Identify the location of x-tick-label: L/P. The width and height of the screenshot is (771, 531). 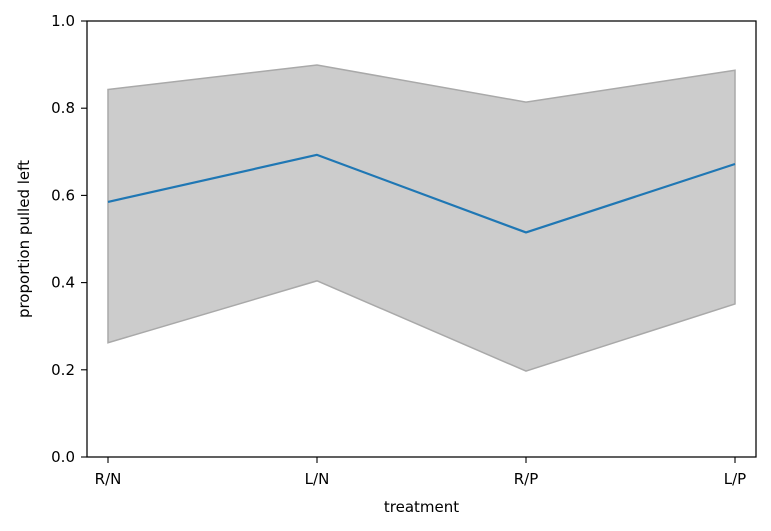
(735, 479).